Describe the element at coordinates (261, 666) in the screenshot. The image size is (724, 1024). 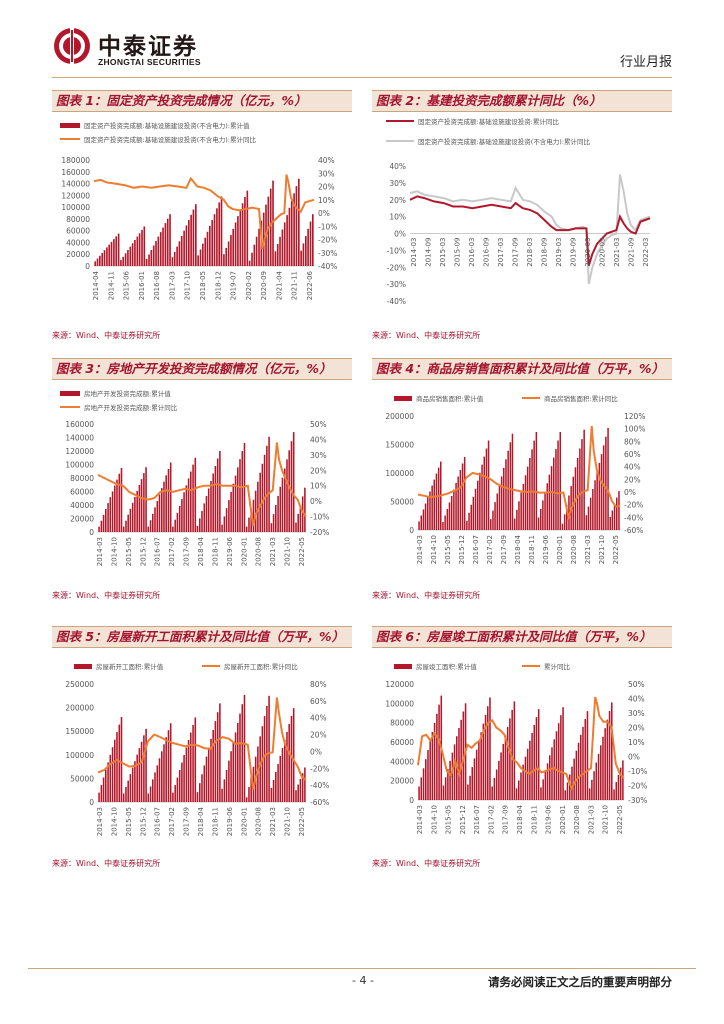
I see `legend-label: 房屋新开工面积:累计同比` at that location.